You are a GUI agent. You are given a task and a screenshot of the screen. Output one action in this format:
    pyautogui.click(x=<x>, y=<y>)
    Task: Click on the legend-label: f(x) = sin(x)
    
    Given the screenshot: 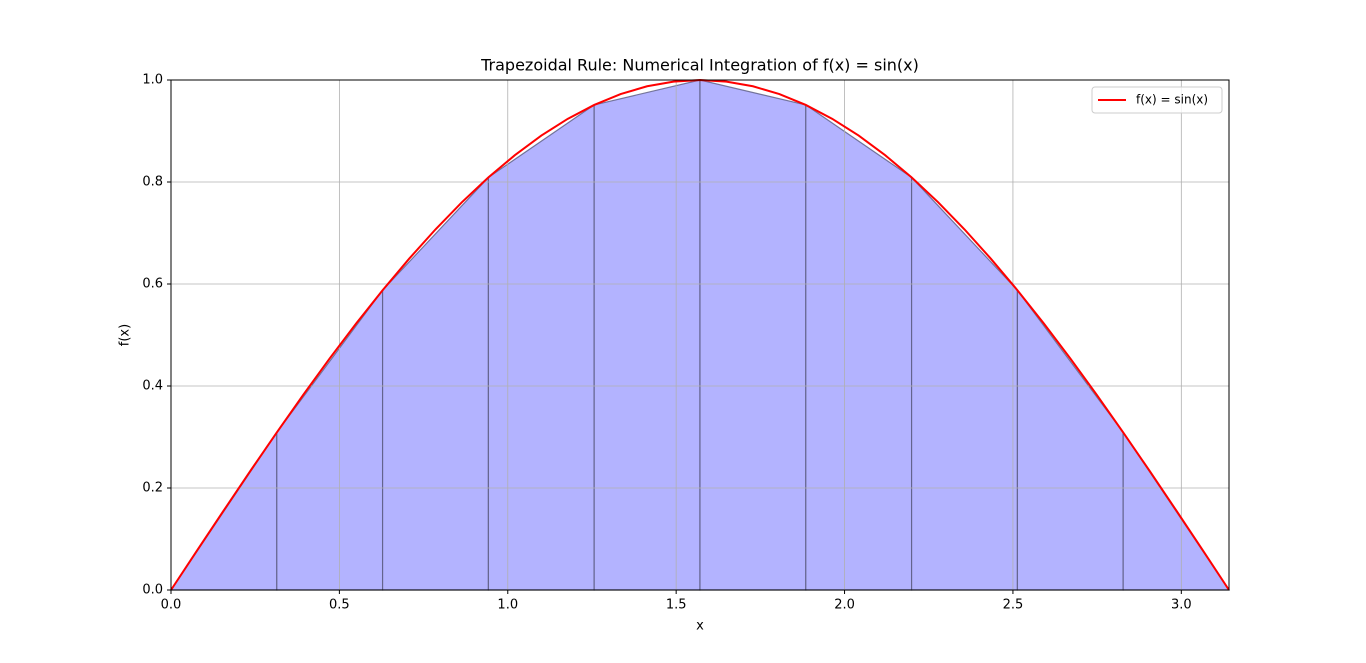 What is the action you would take?
    pyautogui.click(x=1172, y=100)
    